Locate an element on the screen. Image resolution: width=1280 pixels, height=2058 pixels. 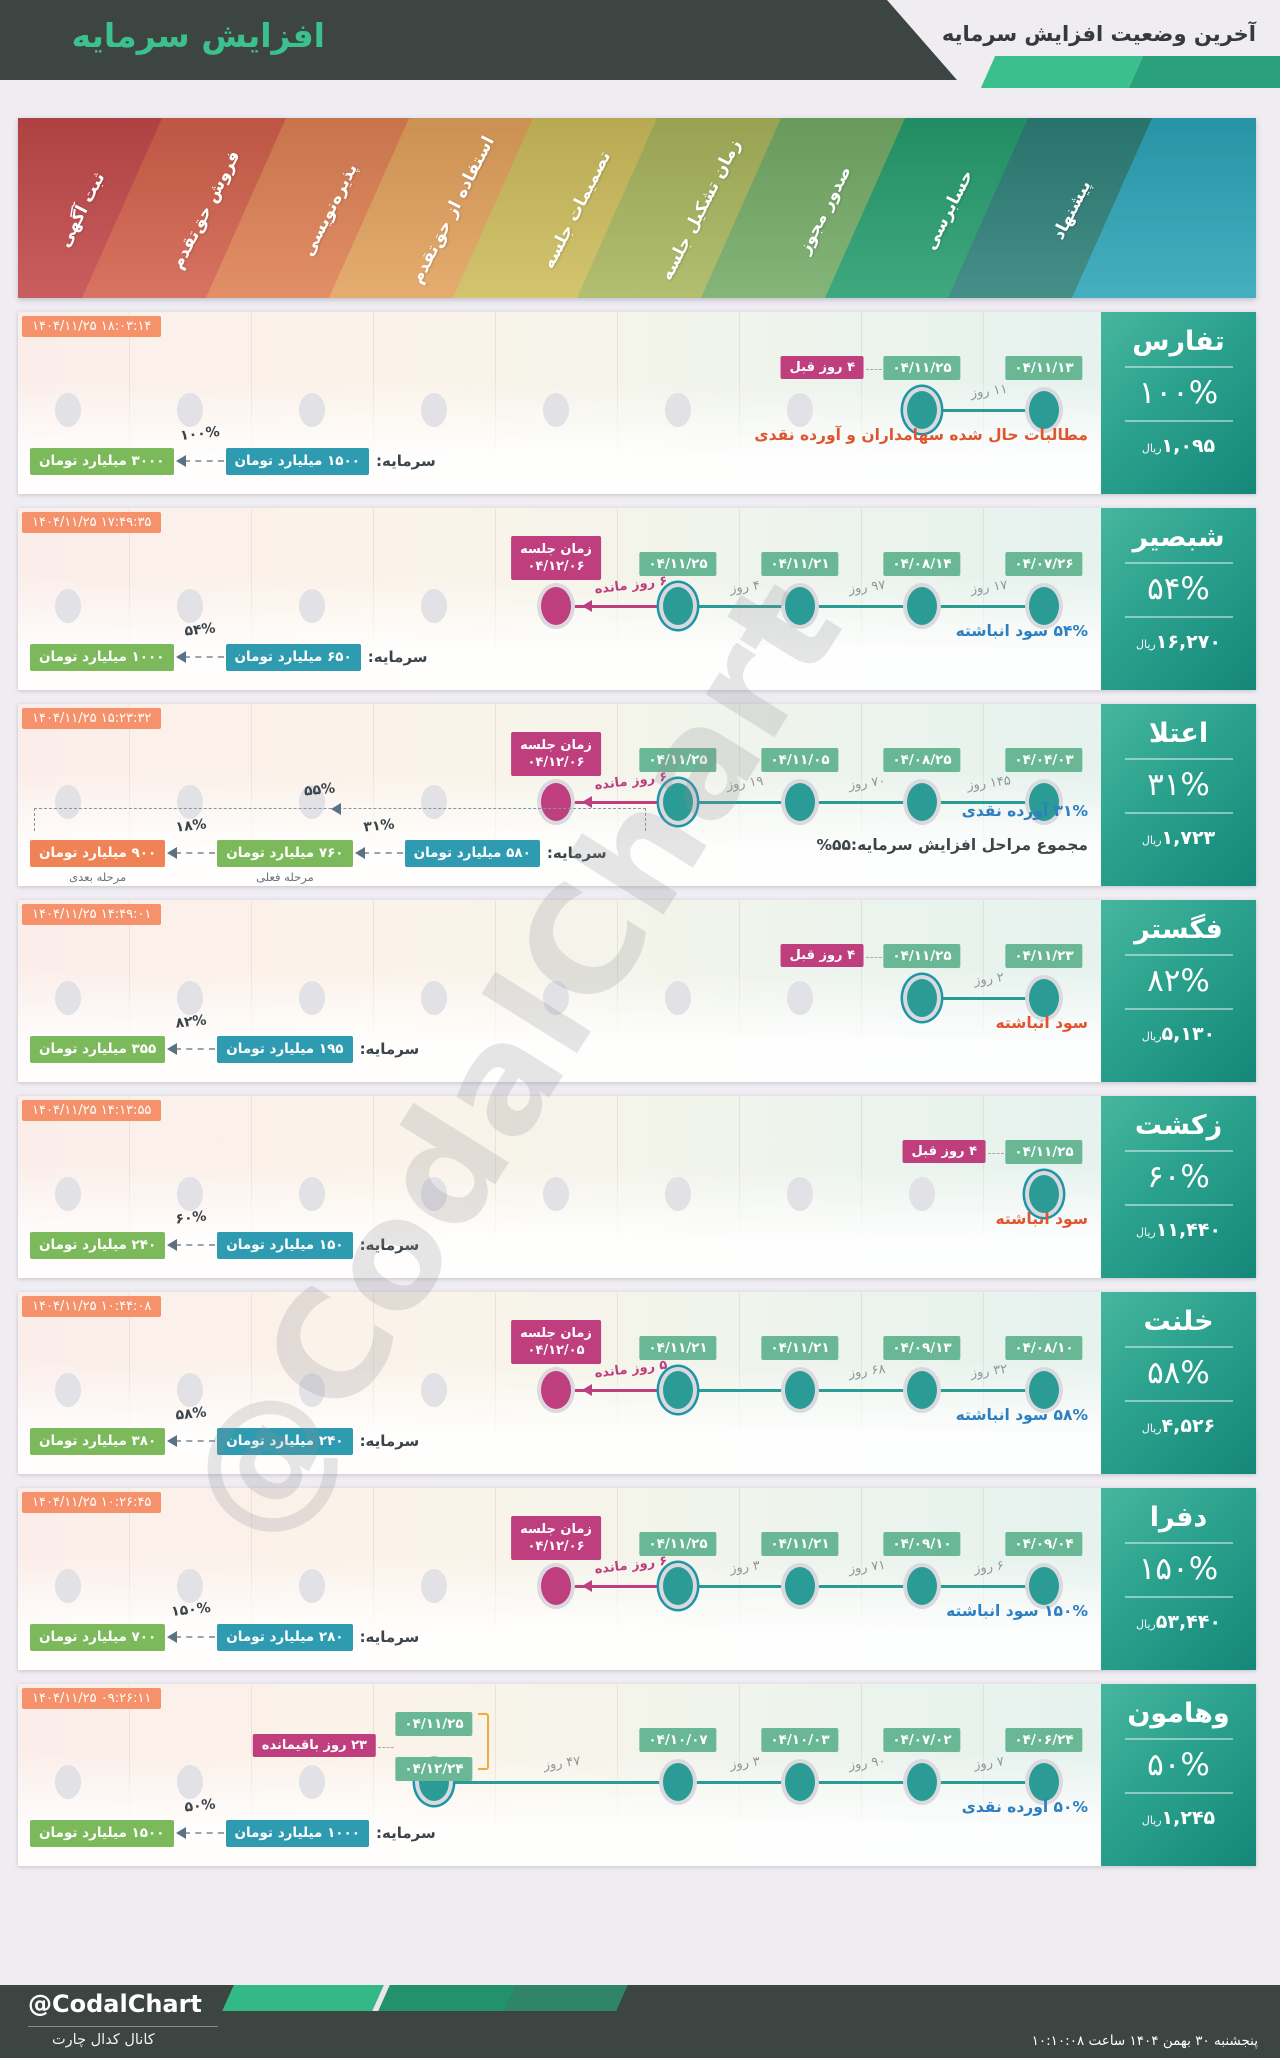
price-number: ۵۳,۴۴۰ is located at coordinates (1188, 1622).